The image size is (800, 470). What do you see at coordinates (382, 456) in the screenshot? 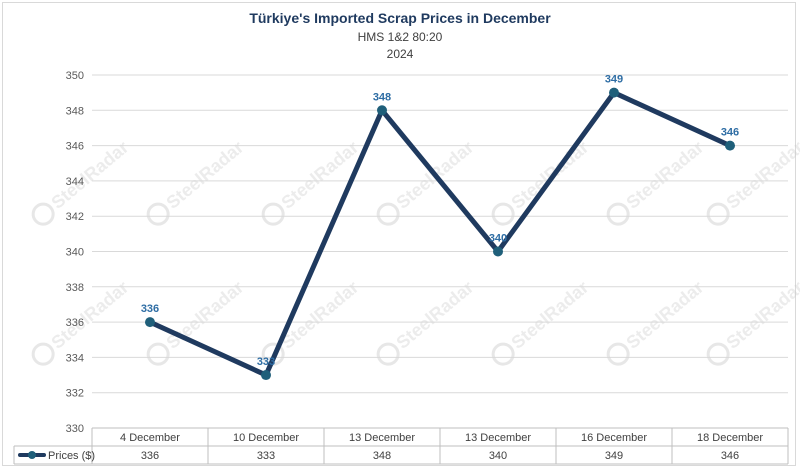
I see `table-value: 348` at bounding box center [382, 456].